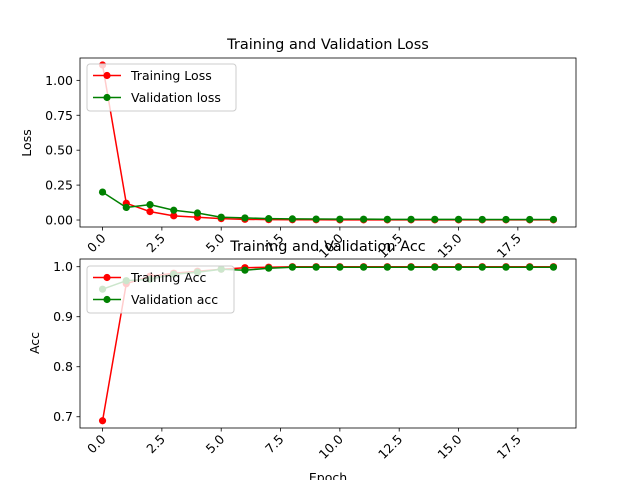  What do you see at coordinates (328, 475) in the screenshot?
I see `acc-x-axis-label: Epoch` at bounding box center [328, 475].